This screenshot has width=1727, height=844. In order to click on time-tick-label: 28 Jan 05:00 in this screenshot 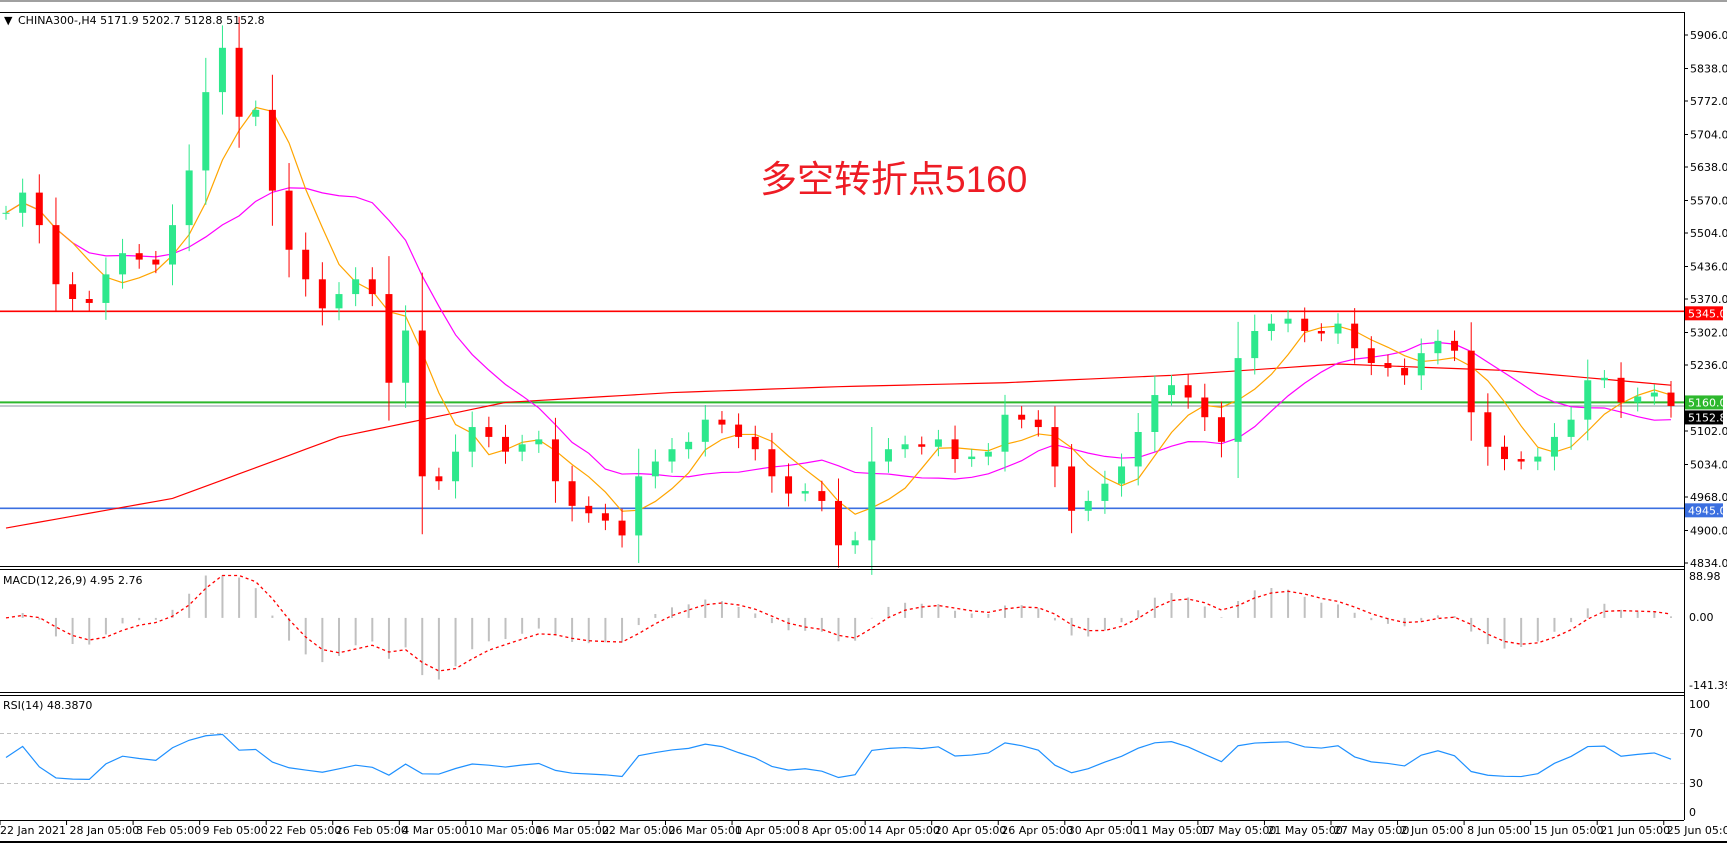, I will do `click(105, 830)`.